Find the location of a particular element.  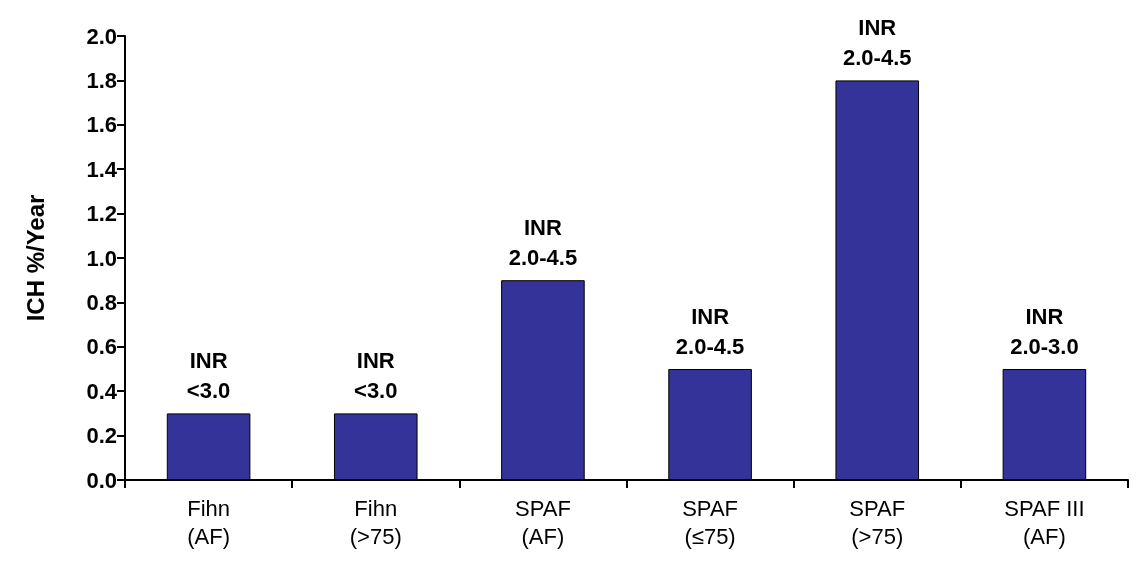

y-tick-label: 0.2 is located at coordinates (101, 436).